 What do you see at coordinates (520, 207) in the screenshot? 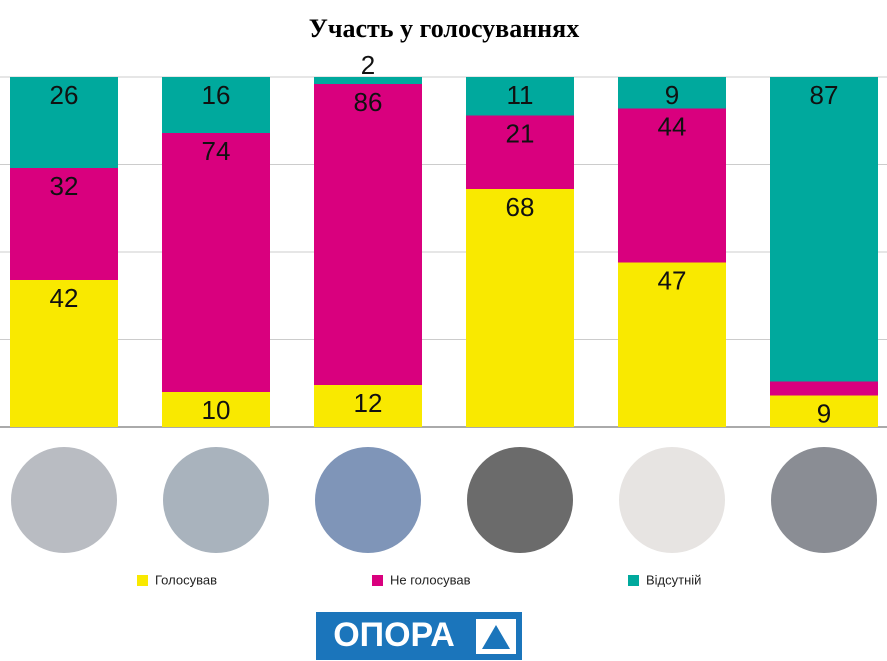
I see `value-label: 68` at bounding box center [520, 207].